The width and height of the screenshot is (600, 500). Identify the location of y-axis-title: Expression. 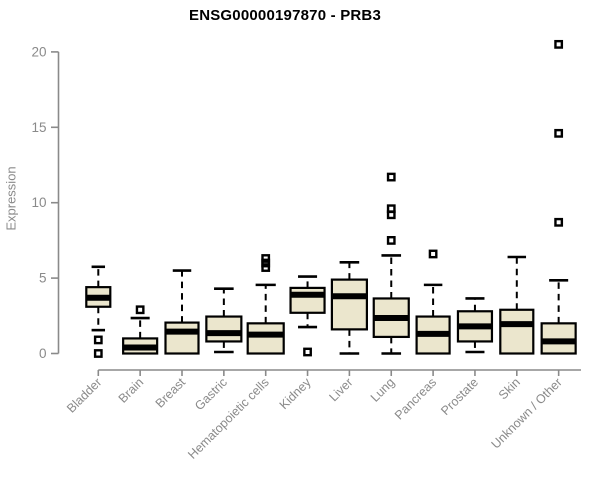
(11, 198).